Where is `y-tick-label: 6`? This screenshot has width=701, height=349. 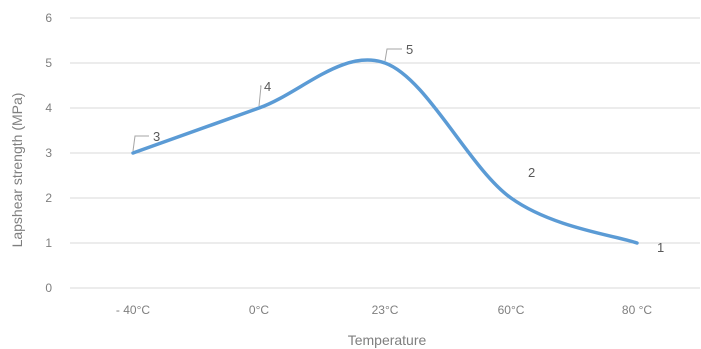
y-tick-label: 6 is located at coordinates (48, 18).